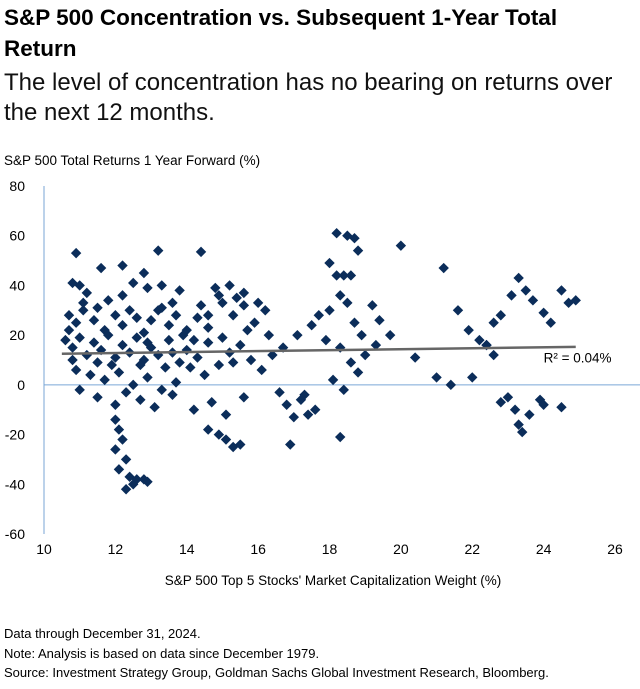 The height and width of the screenshot is (689, 640). Describe the element at coordinates (132, 160) in the screenshot. I see `y-axis-label: S&P 500 Total Returns 1 Year Forward (%)` at that location.